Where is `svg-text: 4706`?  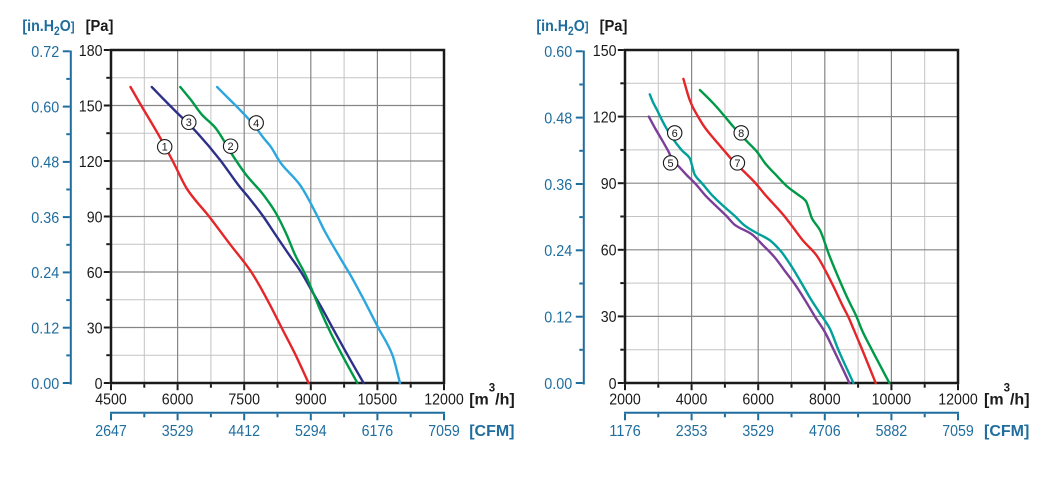 svg-text: 4706 is located at coordinates (825, 431).